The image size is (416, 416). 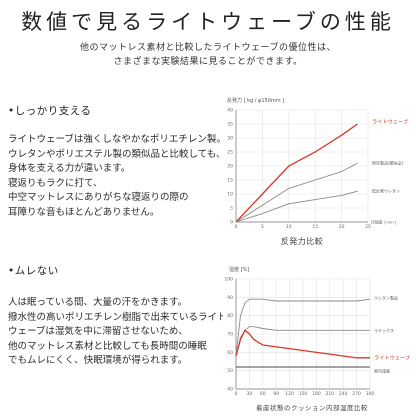 What do you see at coordinates (230, 371) in the screenshot?
I see `y-tick-label: 50` at bounding box center [230, 371].